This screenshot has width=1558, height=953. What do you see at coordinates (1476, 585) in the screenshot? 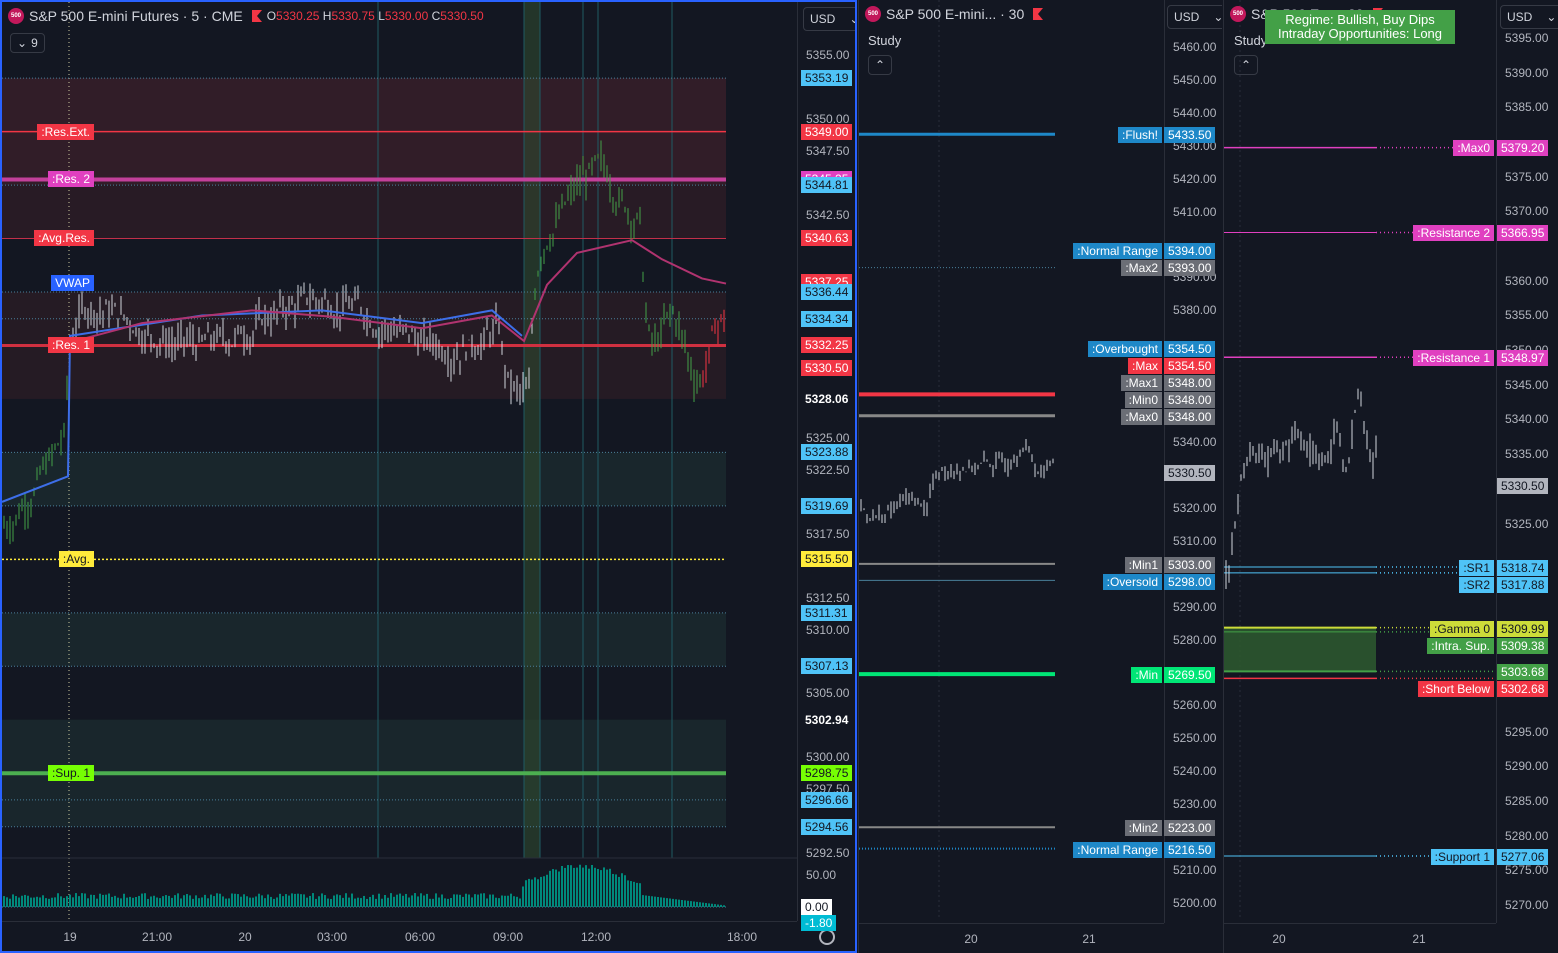
I see `level-name-label: :SR2` at bounding box center [1476, 585].